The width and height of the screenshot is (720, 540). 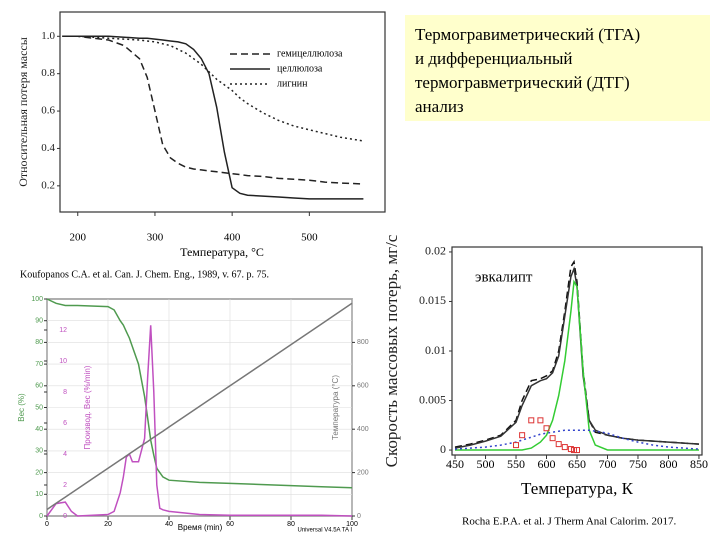 What do you see at coordinates (522, 82) in the screenshot?
I see `title-line: термогравметрический (ДТГ)` at bounding box center [522, 82].